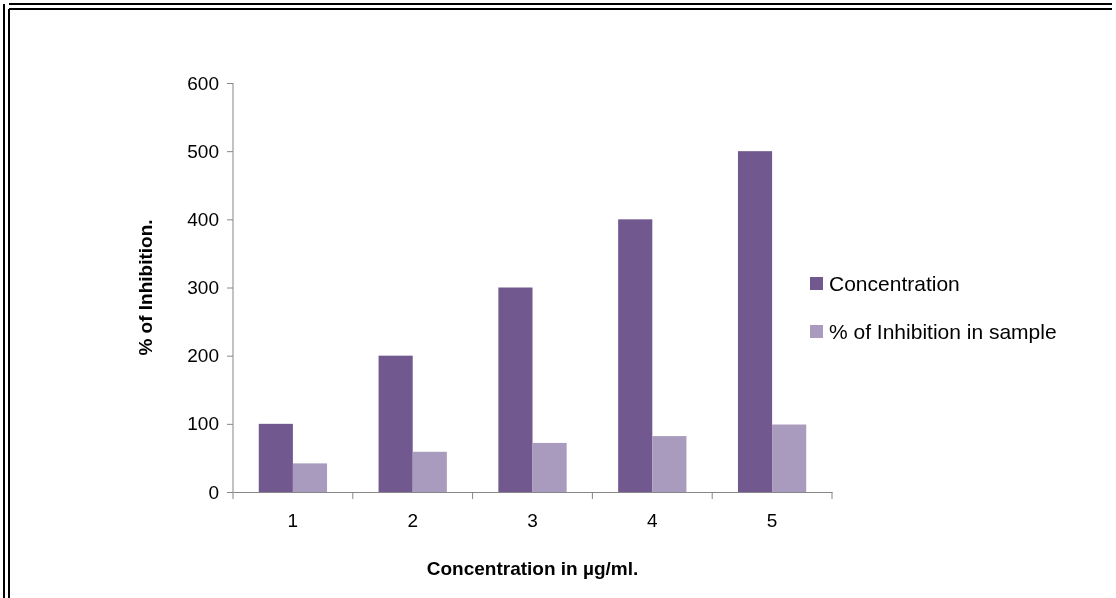 This screenshot has height=598, width=1116. What do you see at coordinates (532, 521) in the screenshot?
I see `x-tick-label: 3` at bounding box center [532, 521].